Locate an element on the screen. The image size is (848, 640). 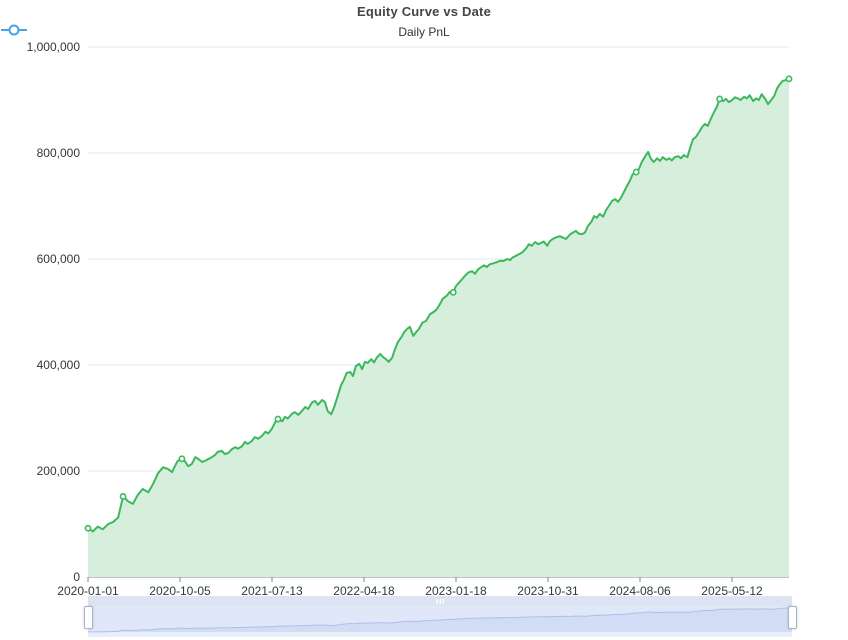
x-axis-label: 2024-08-06 is located at coordinates (640, 591).